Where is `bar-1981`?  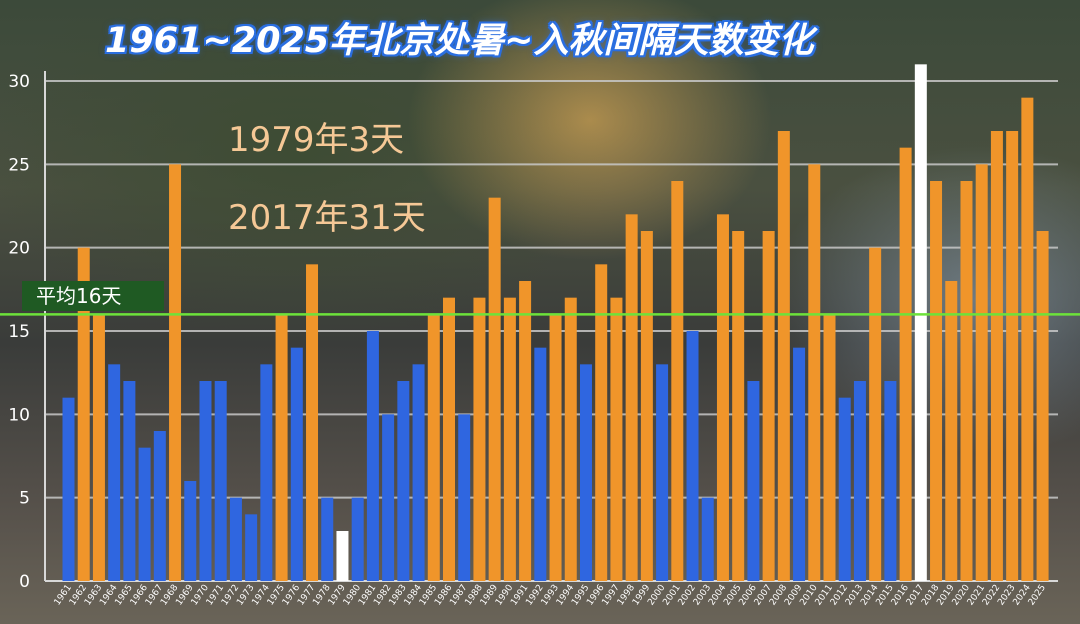
bar-1981 is located at coordinates (372, 456).